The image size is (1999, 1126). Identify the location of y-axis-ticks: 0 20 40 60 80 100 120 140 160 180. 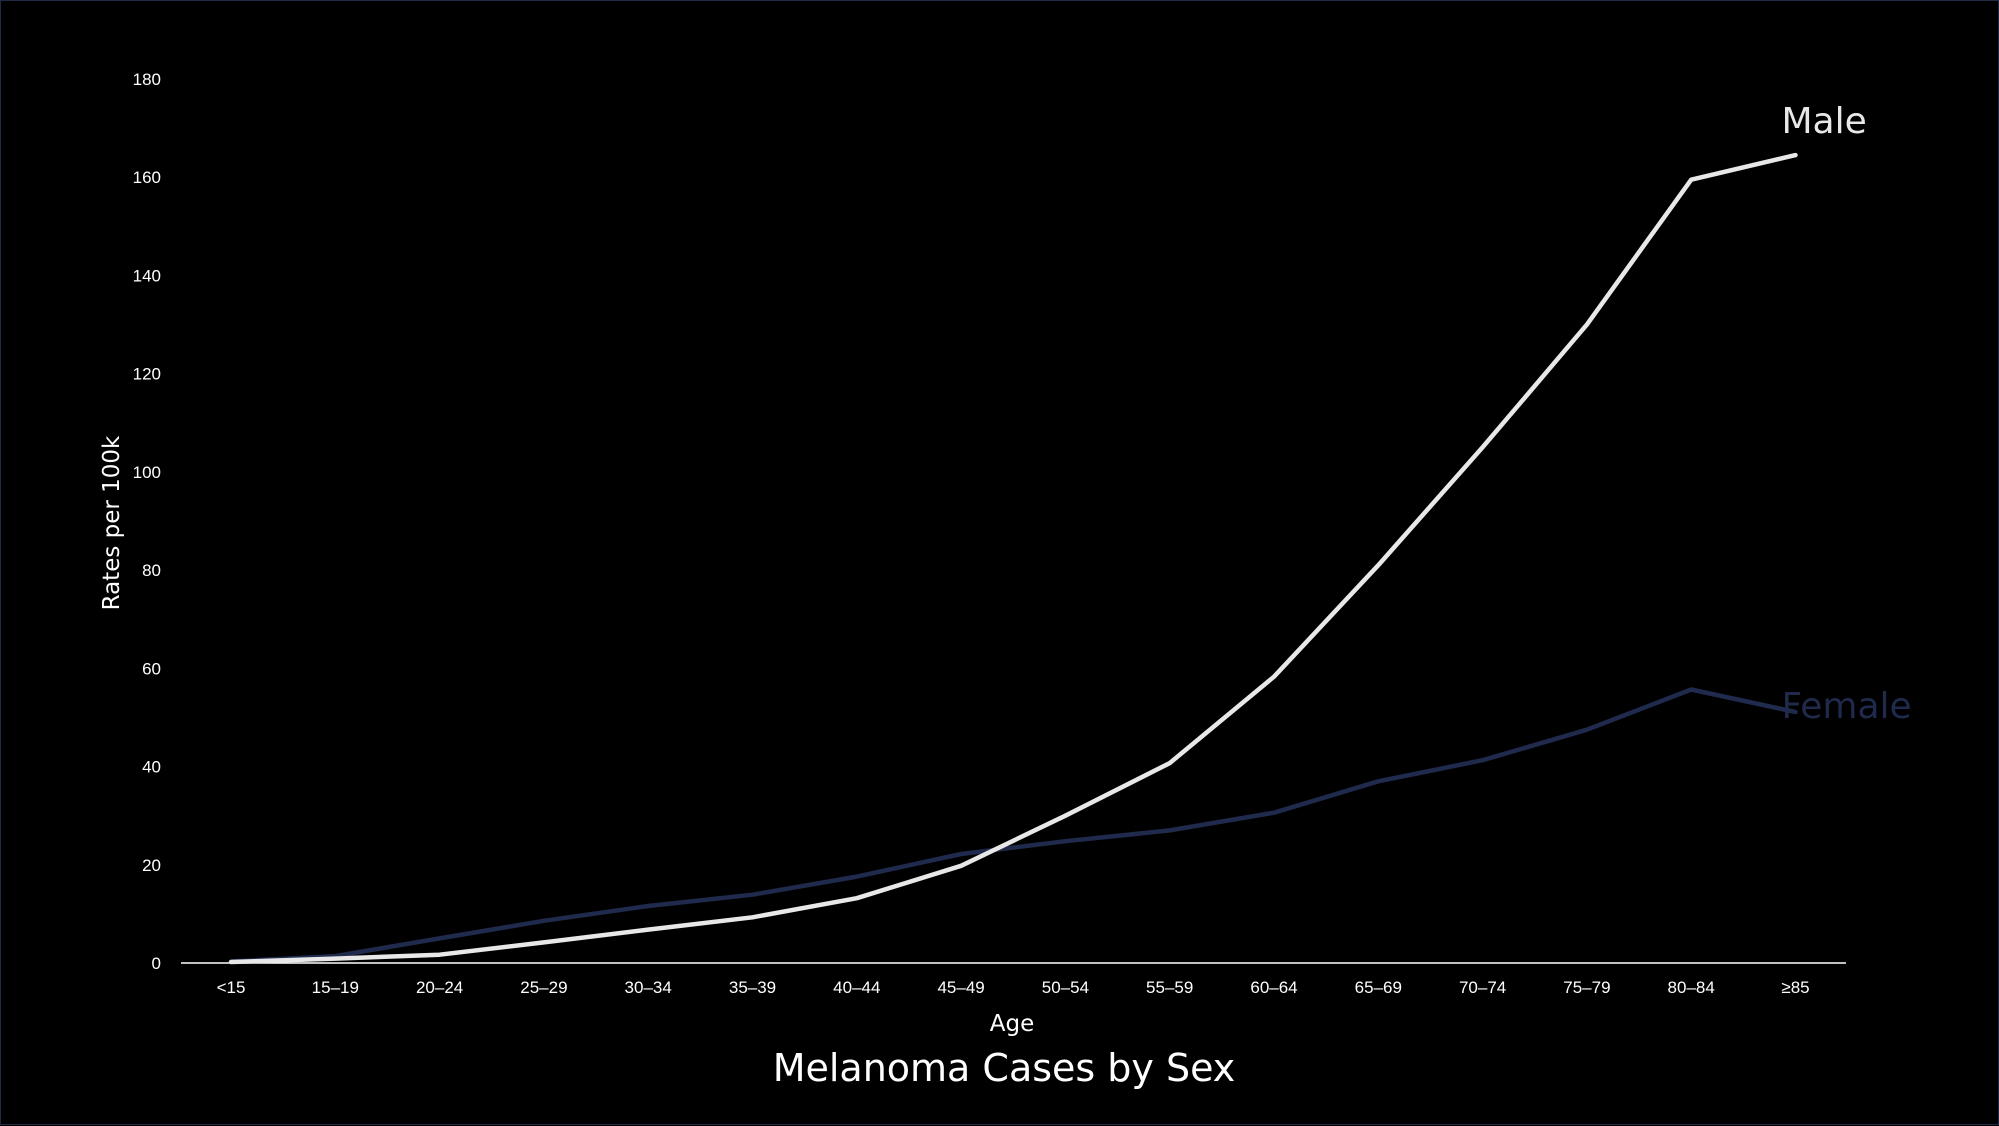
(147, 521).